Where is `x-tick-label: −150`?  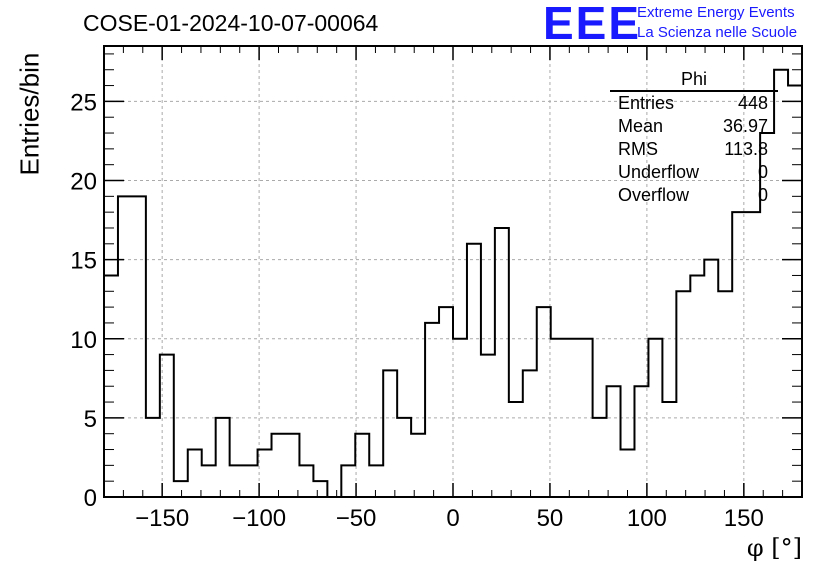 x-tick-label: −150 is located at coordinates (162, 518).